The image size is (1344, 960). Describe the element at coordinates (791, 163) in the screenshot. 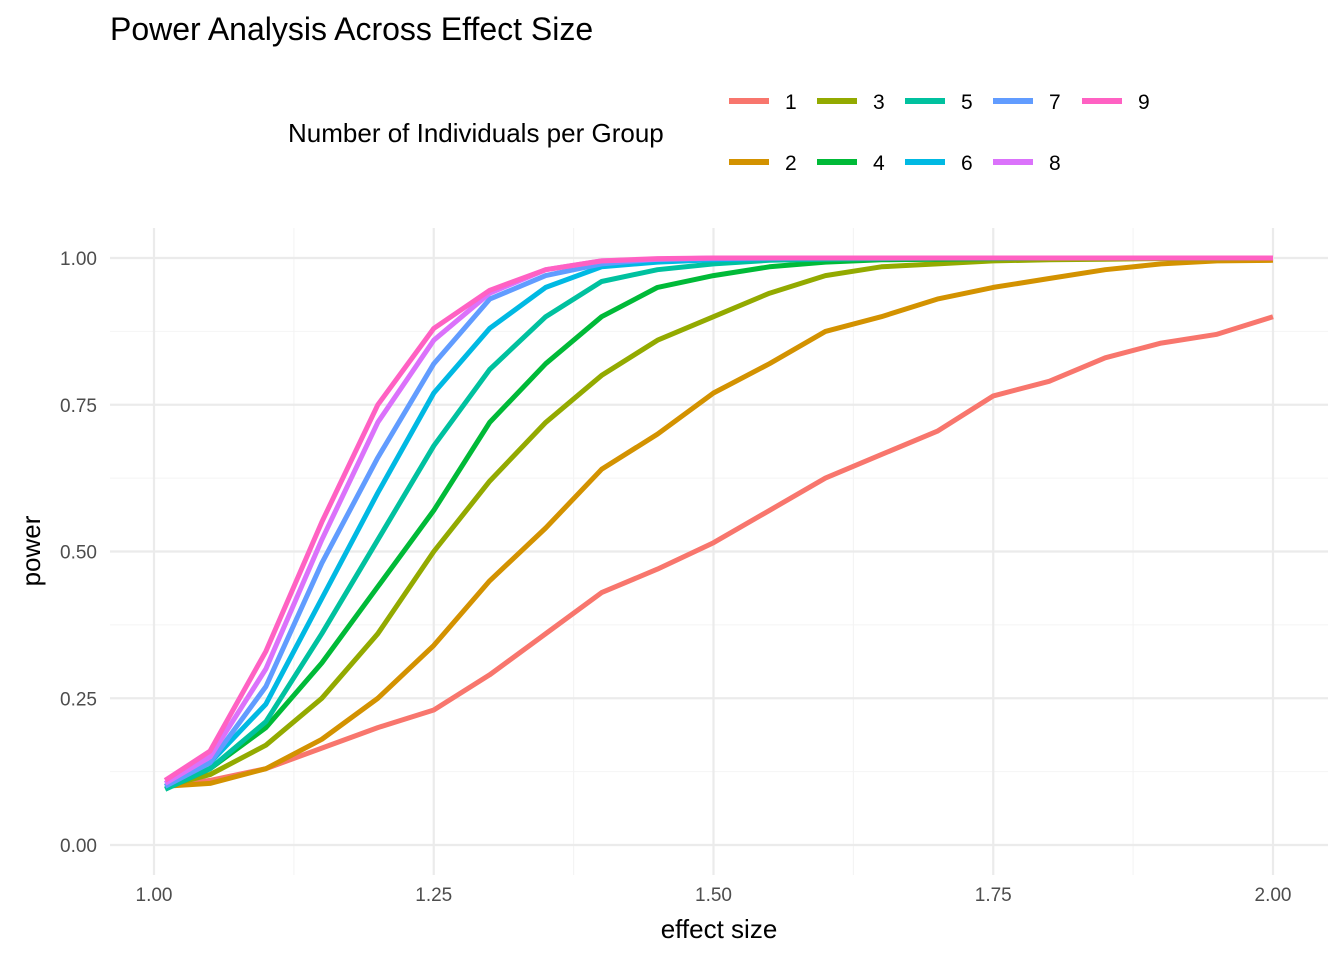

I see `legend-label-2: 2` at that location.